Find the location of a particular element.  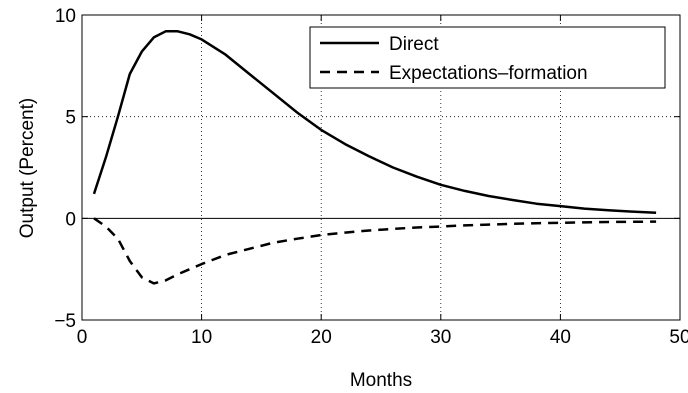

x-tick-label: 30 is located at coordinates (440, 337).